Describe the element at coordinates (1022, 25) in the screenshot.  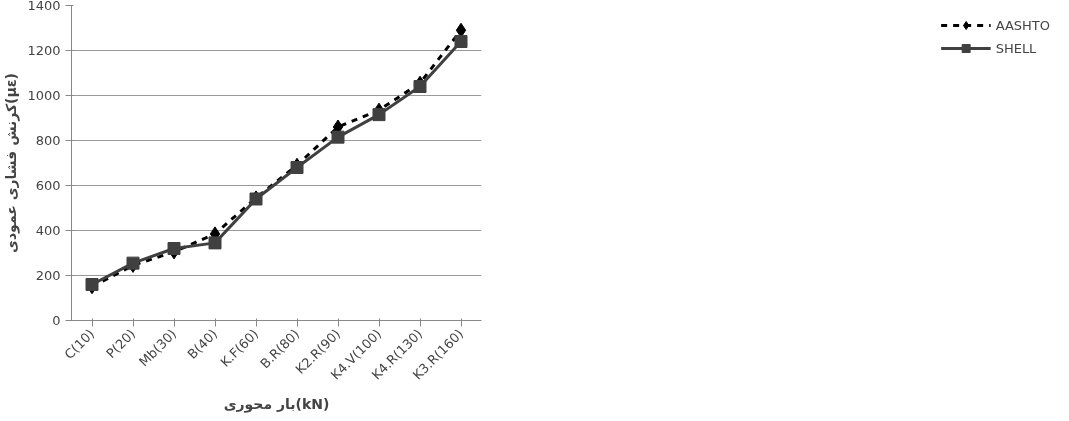
I see `legend-label: AASHTO` at that location.